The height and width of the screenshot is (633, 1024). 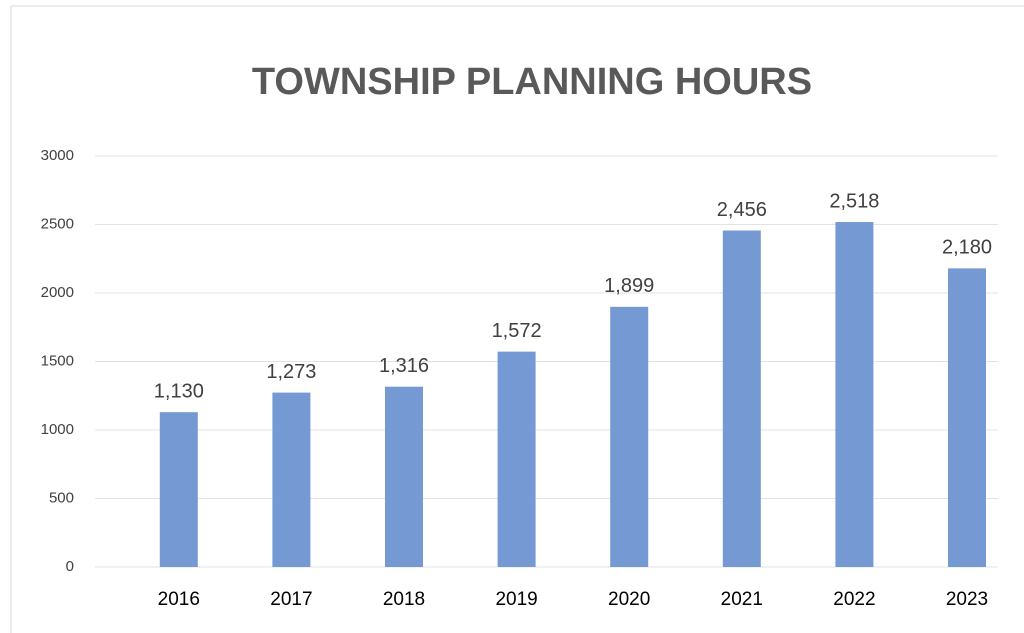 I want to click on data-label: 2,456, so click(x=742, y=210).